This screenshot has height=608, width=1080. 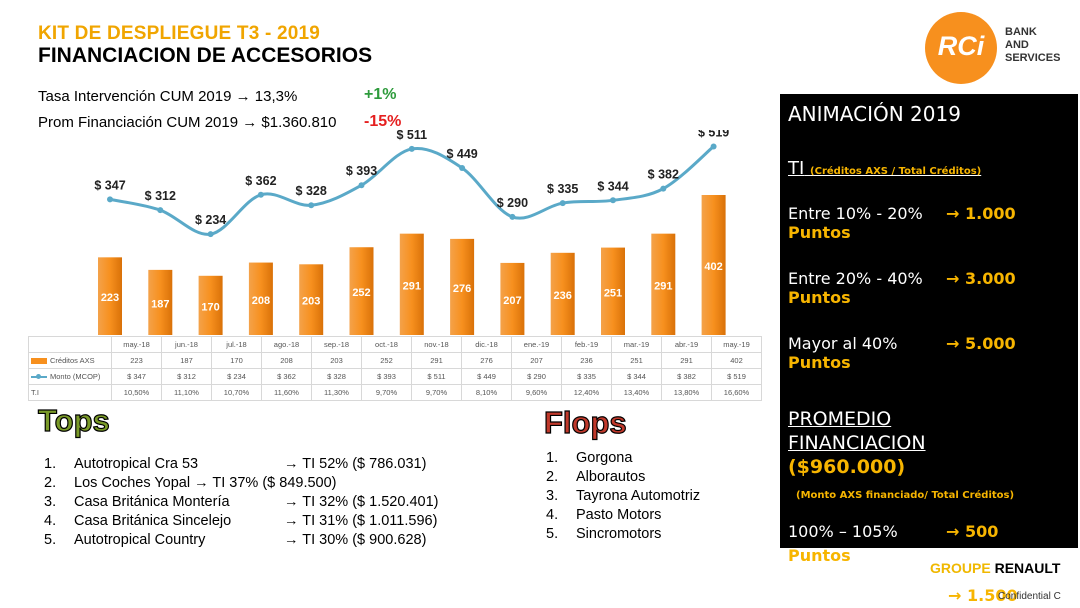 I want to click on table-category-cell: jun.-18, so click(x=186, y=344).